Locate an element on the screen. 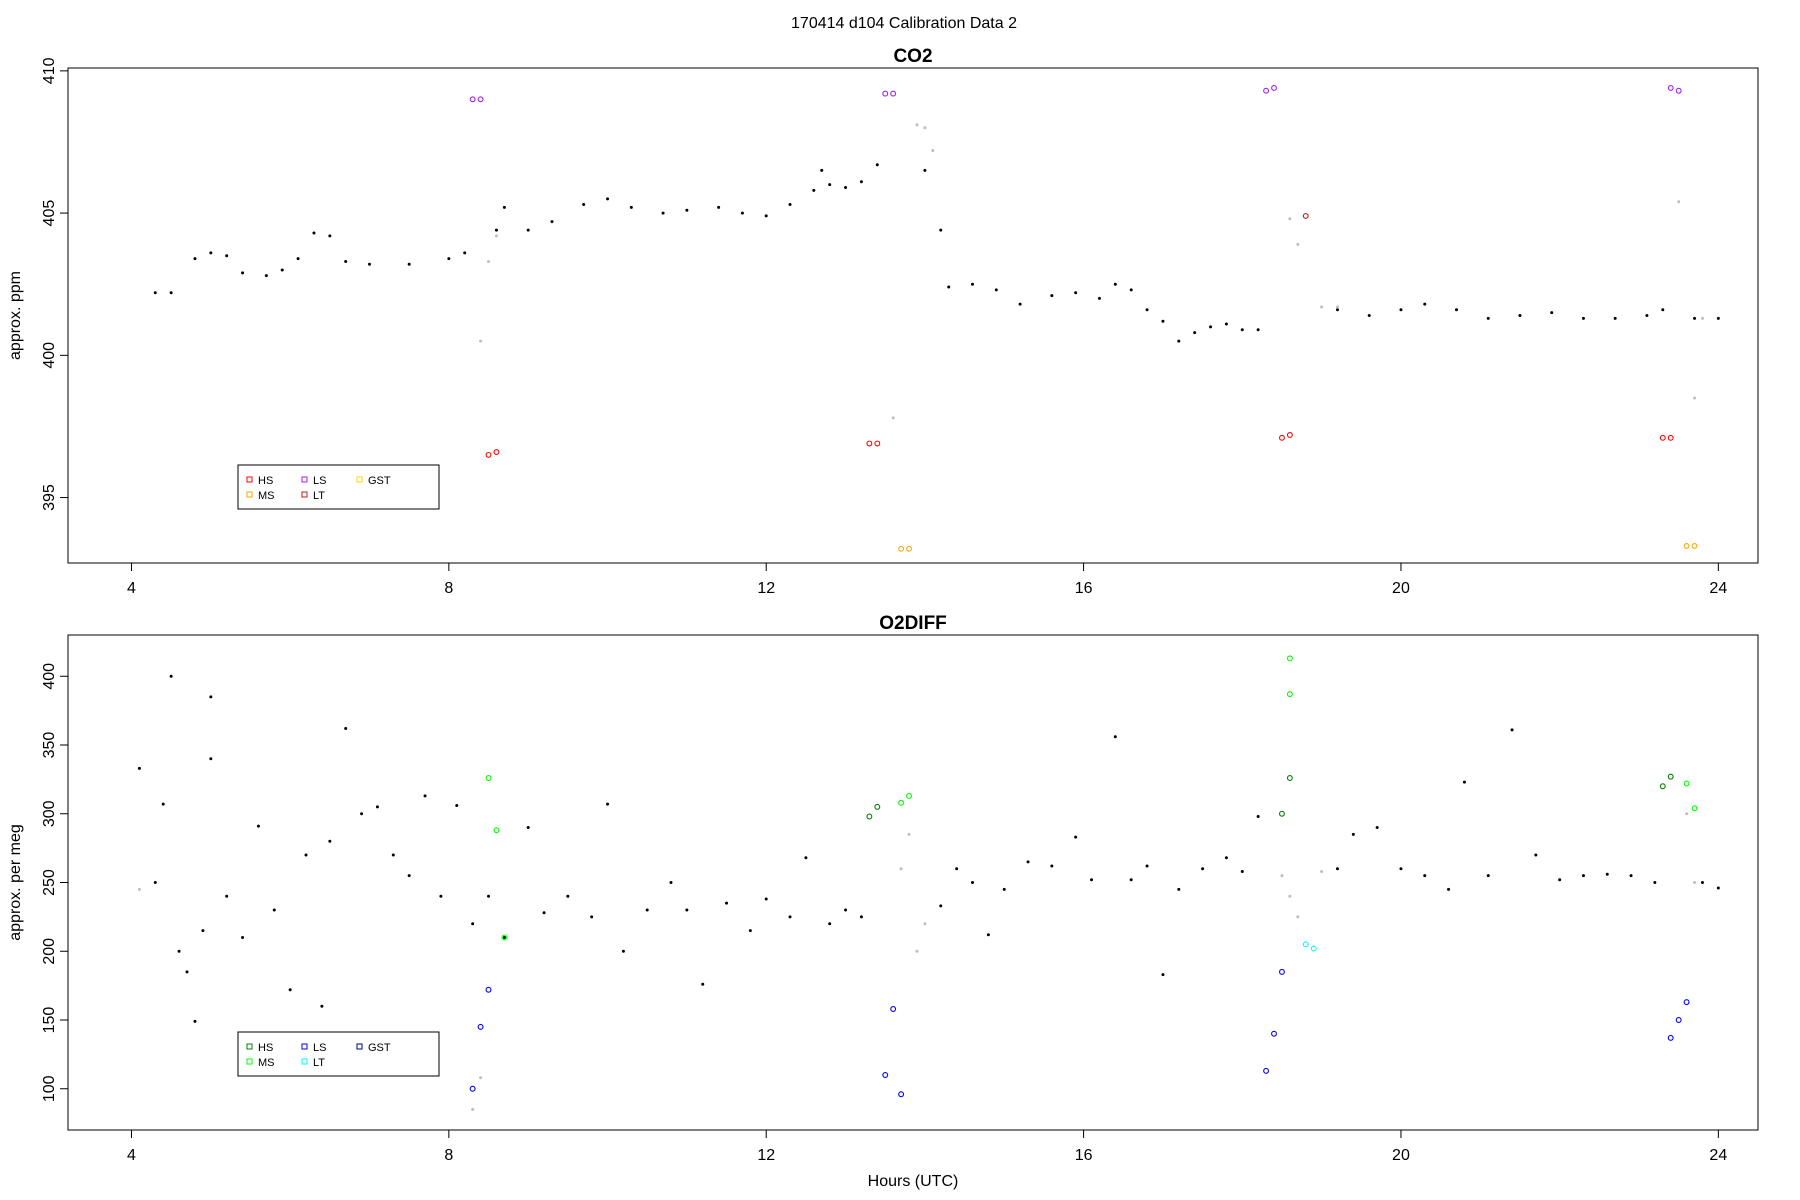 This screenshot has width=1800, height=1200. legend-label: LS is located at coordinates (319, 481).